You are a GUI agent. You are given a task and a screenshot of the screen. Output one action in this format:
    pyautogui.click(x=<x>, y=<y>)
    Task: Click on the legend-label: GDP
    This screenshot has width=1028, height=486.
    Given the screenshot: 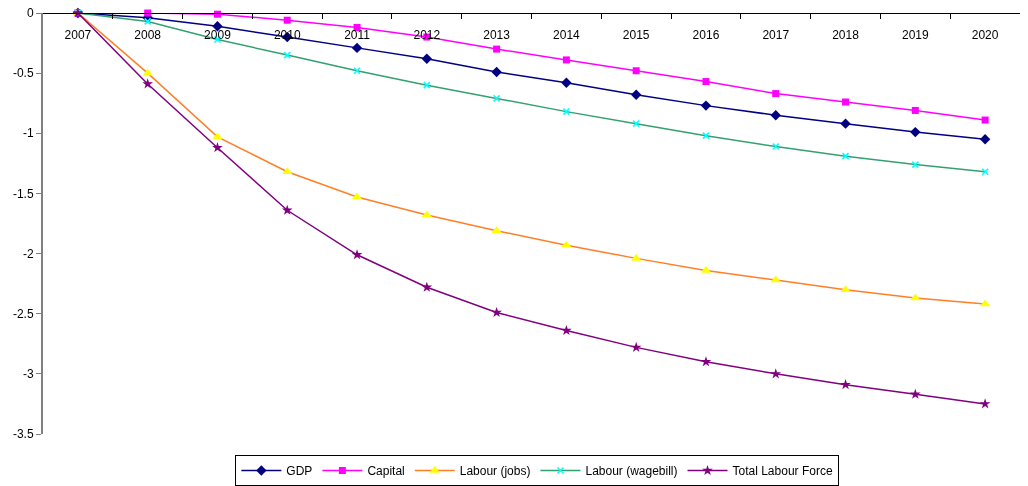 What is the action you would take?
    pyautogui.click(x=299, y=471)
    